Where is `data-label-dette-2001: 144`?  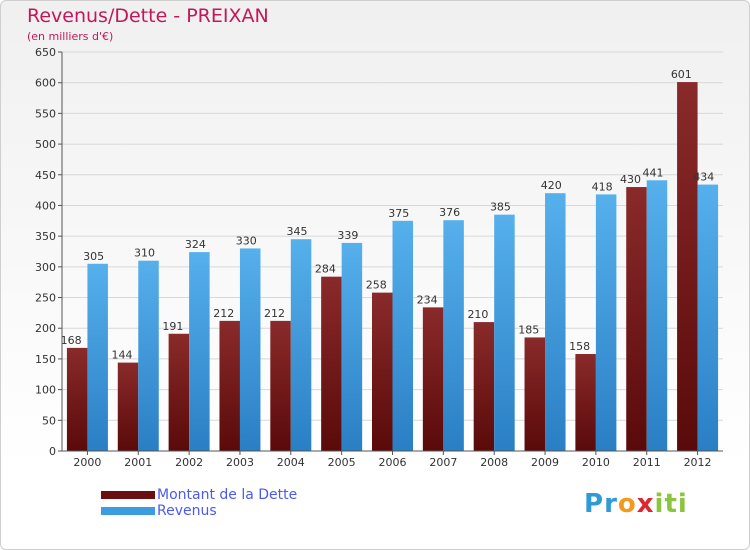
data-label-dette-2001: 144 is located at coordinates (122, 355).